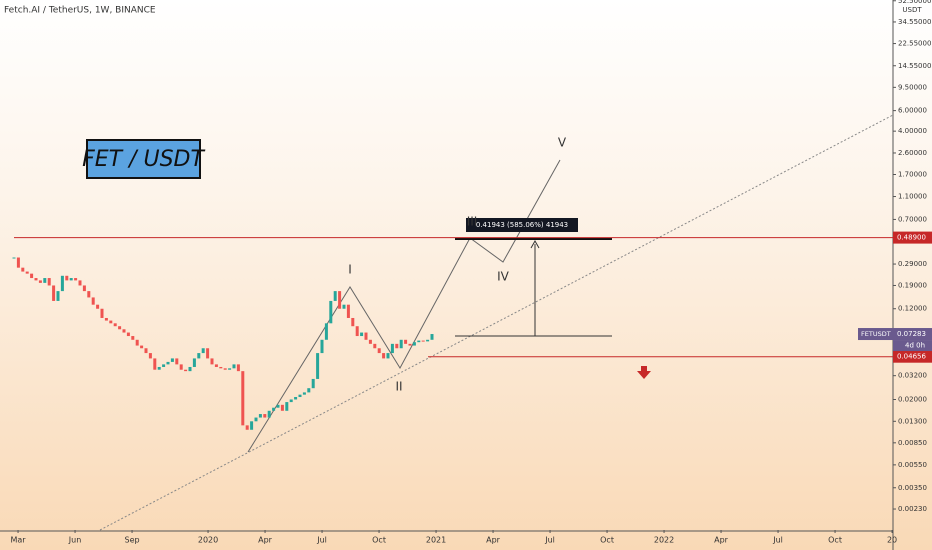  Describe the element at coordinates (912, 219) in the screenshot. I see `y-tick-label: 0.70000` at that location.